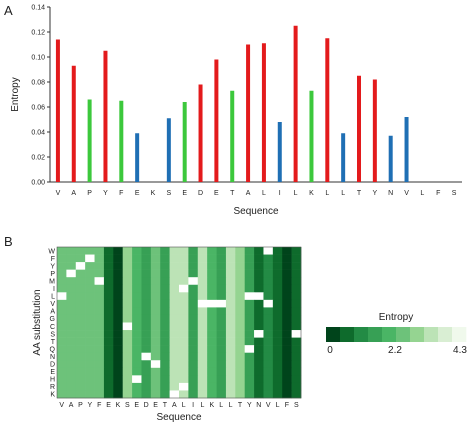 The image size is (474, 426). What do you see at coordinates (178, 417) in the screenshot?
I see `x-axis-title: Sequence` at bounding box center [178, 417].